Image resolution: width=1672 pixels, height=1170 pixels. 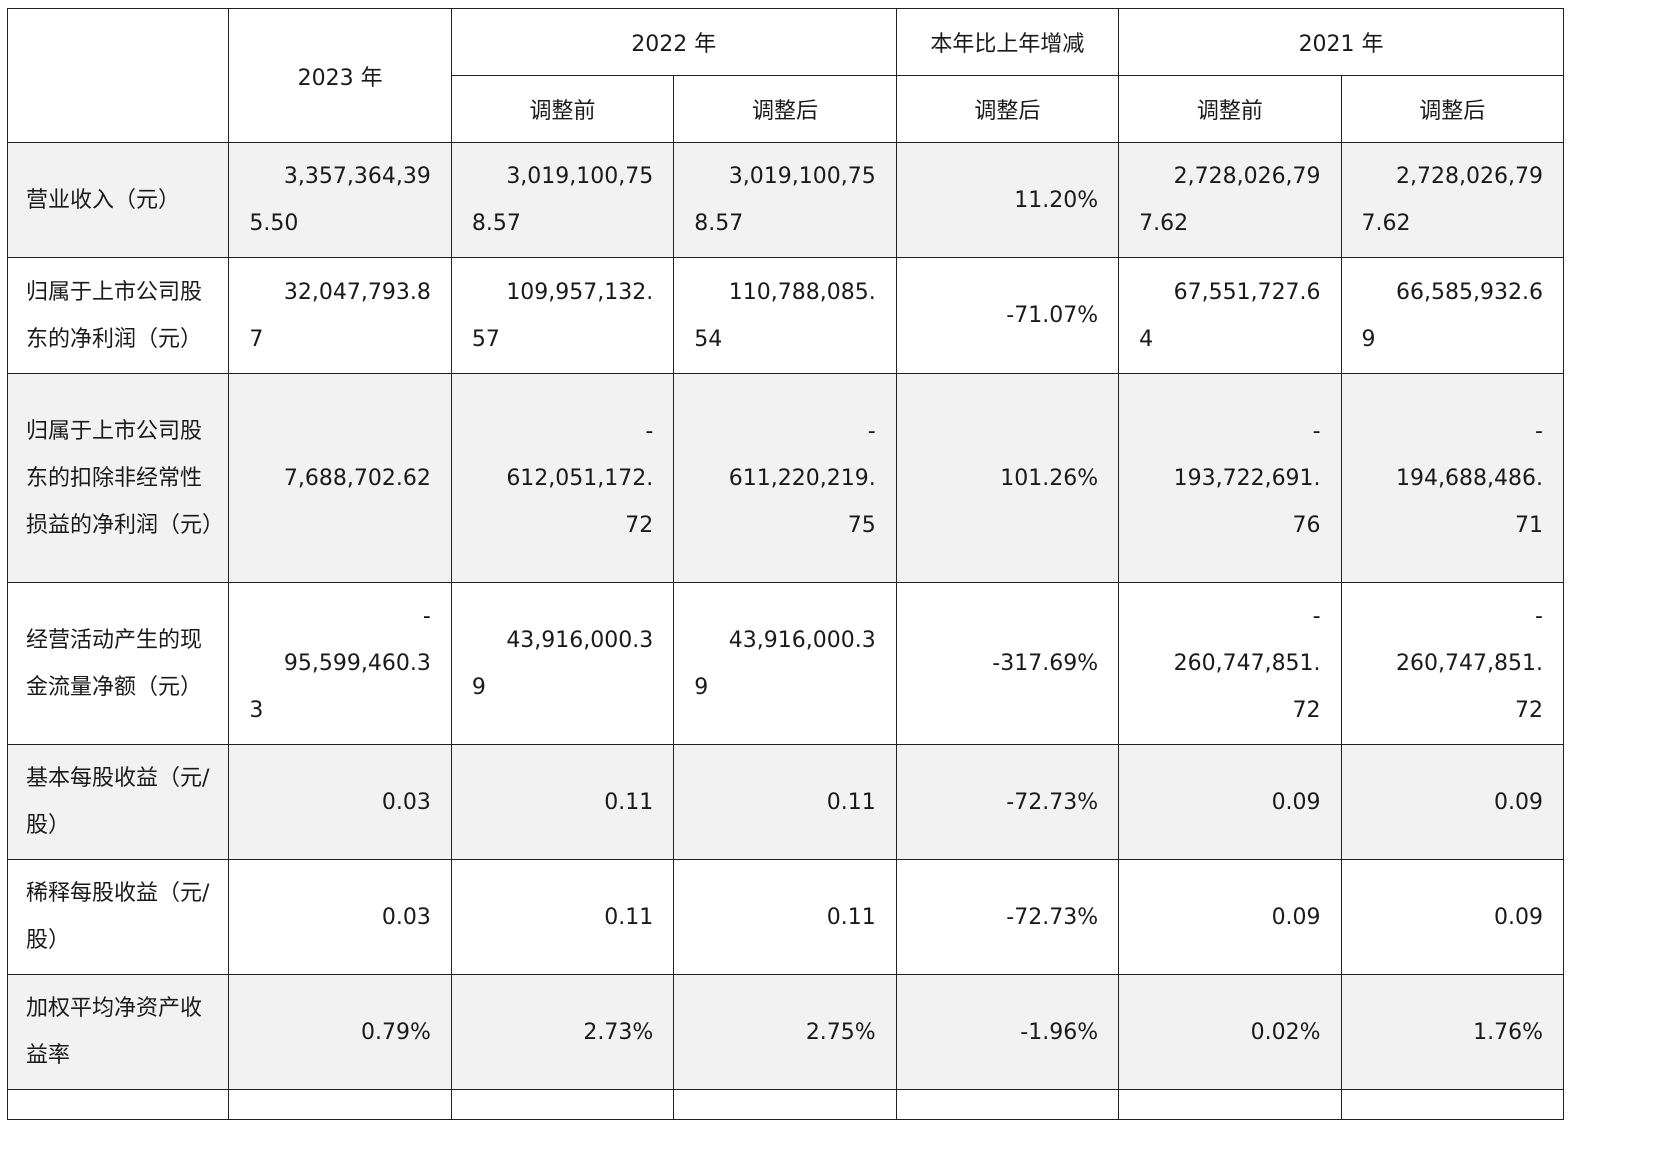 What do you see at coordinates (340, 663) in the screenshot?
I see `cell-2023: -95,599,460.3 3` at bounding box center [340, 663].